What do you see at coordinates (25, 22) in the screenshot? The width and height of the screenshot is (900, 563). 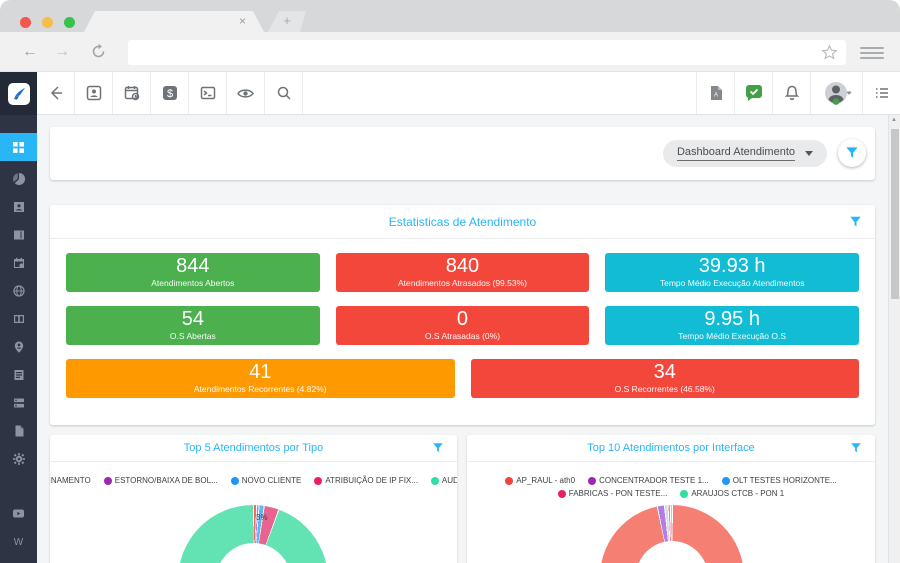 I see `close-window-button` at bounding box center [25, 22].